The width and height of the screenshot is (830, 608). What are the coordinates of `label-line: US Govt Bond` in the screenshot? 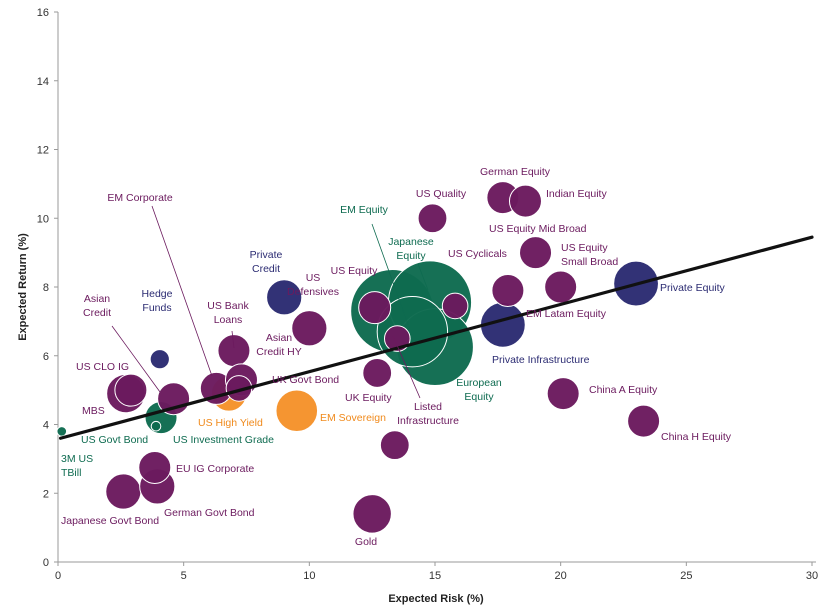 It's located at (114, 440).